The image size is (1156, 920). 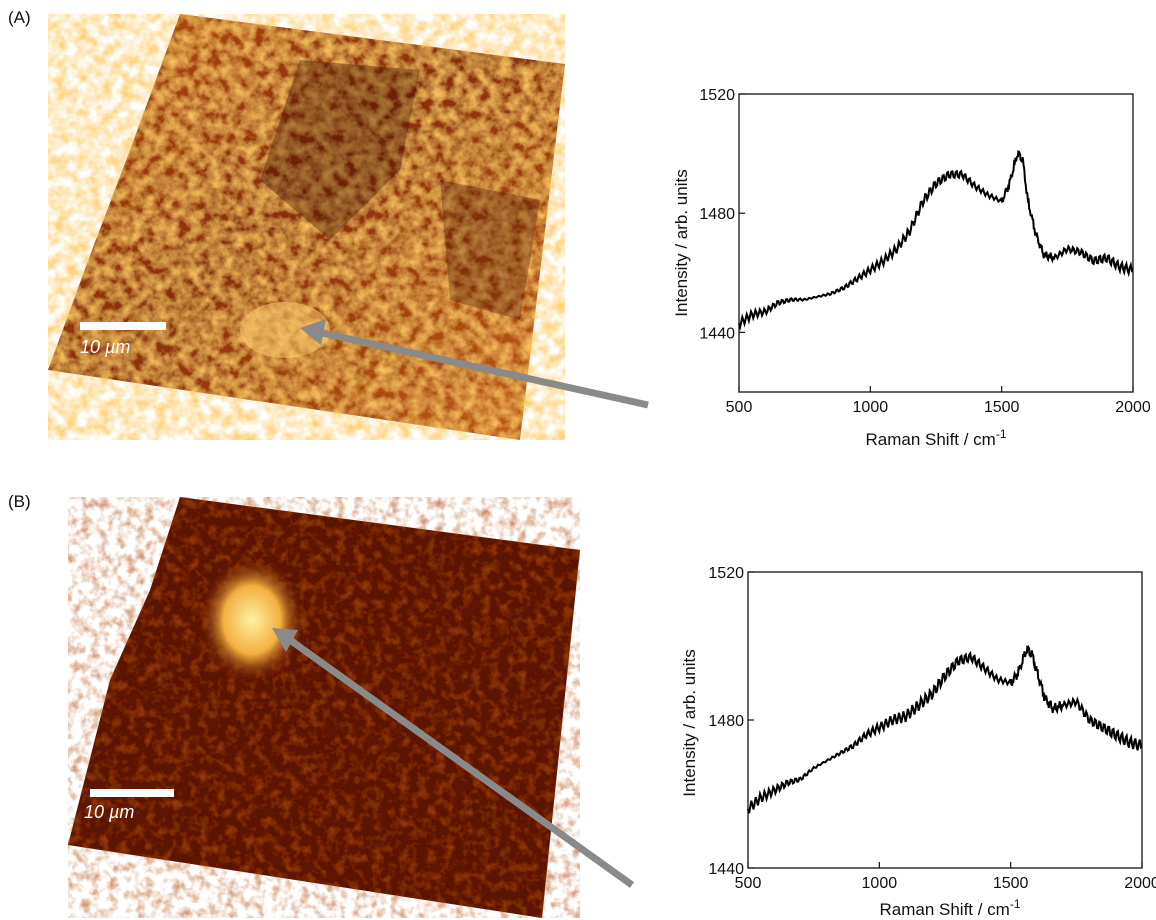 What do you see at coordinates (945, 729) in the screenshot?
I see `spectrum-line-b` at bounding box center [945, 729].